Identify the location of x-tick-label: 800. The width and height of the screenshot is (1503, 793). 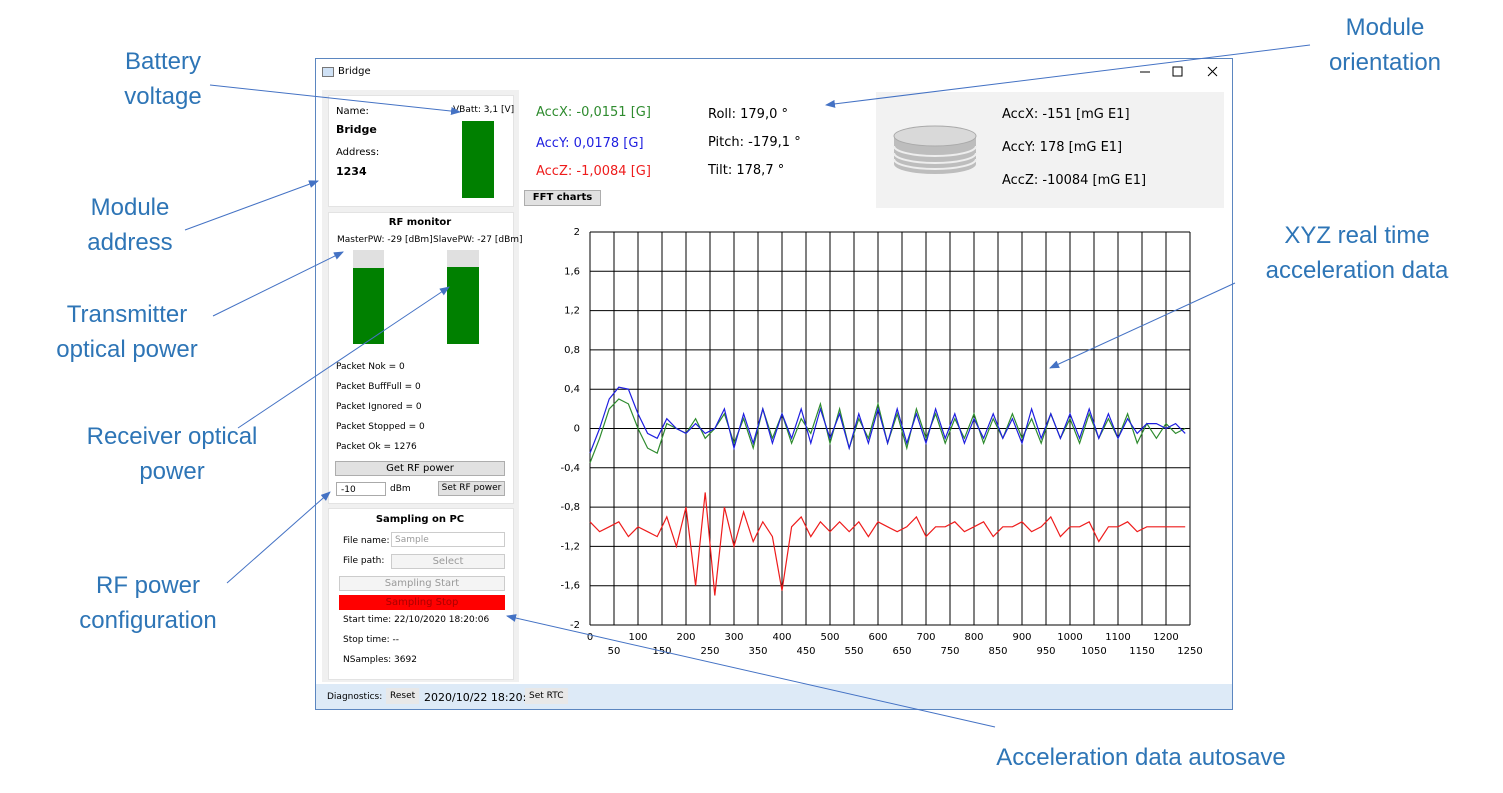
(973, 637).